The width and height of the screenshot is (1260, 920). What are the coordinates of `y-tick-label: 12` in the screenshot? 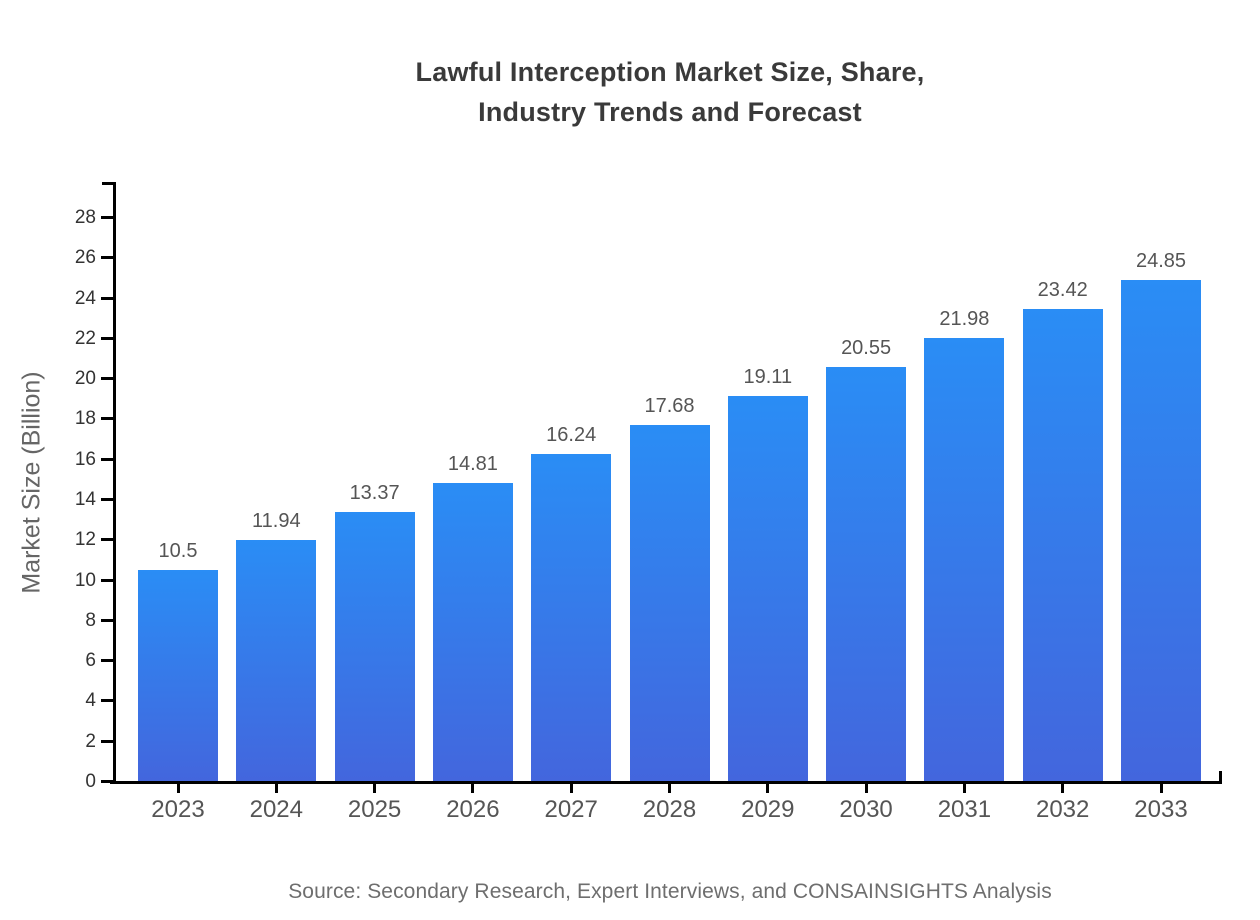 It's located at (85, 540).